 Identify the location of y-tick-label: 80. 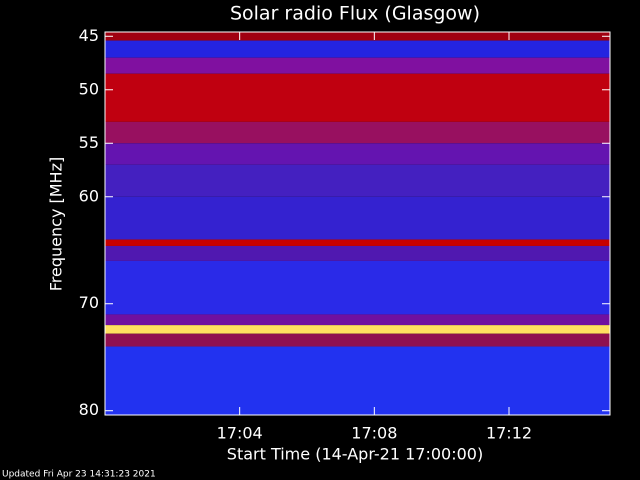
(89, 409).